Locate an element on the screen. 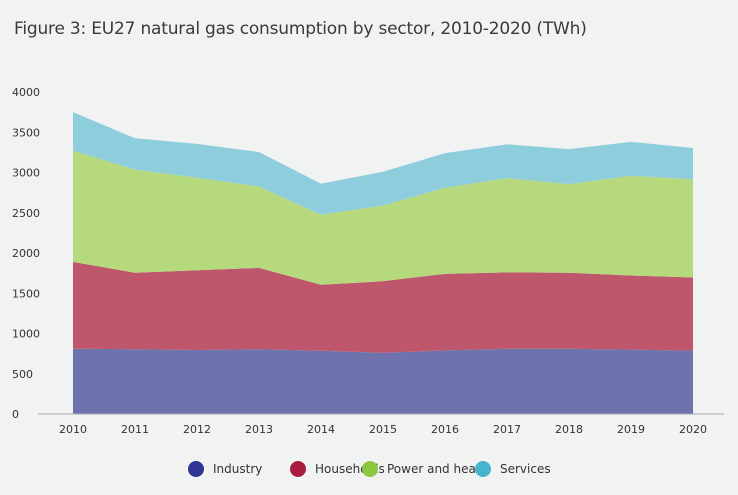  y-tick-label: 2500 is located at coordinates (26, 213).